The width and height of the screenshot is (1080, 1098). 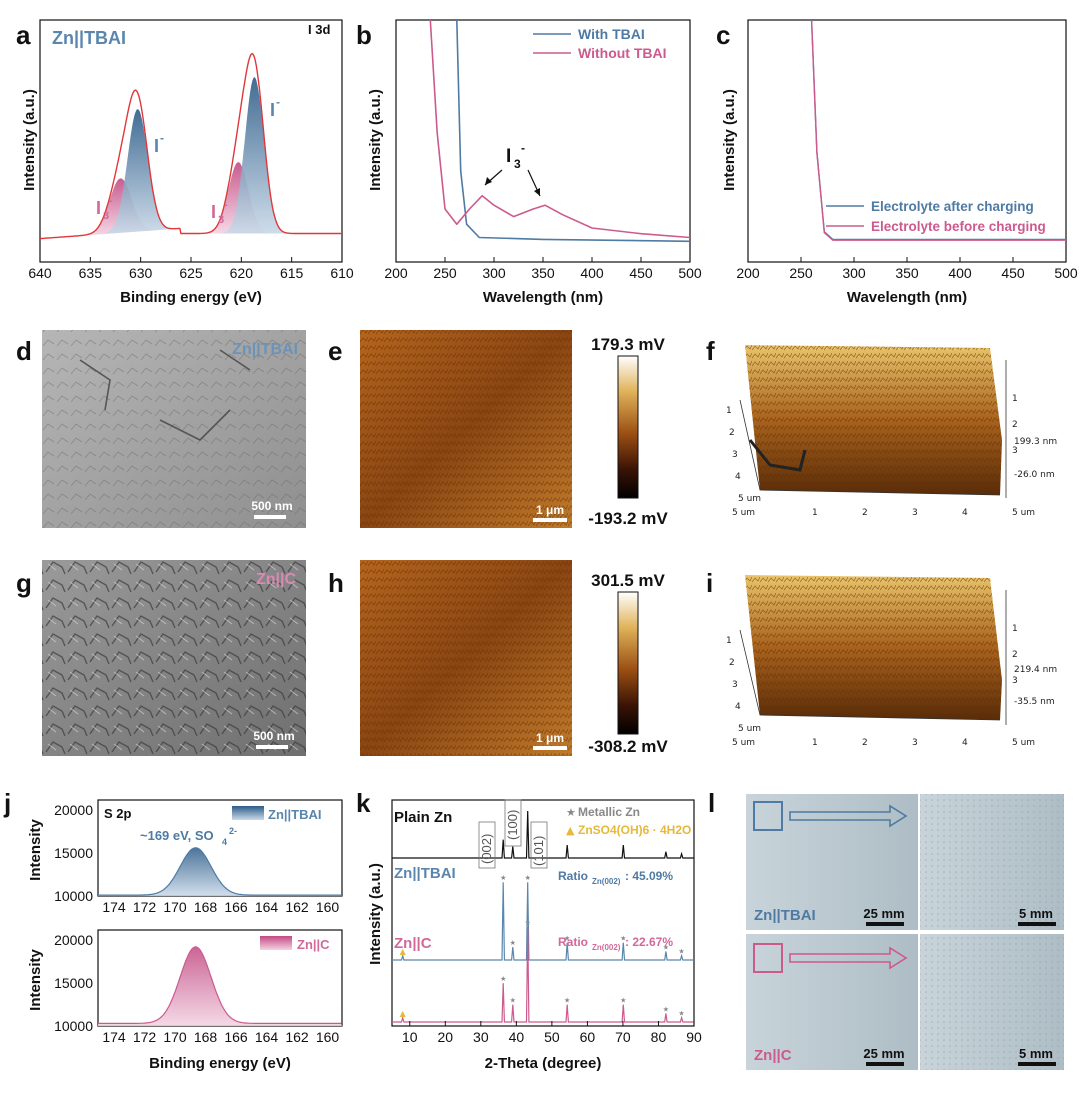 I want to click on x-tick-label: 30, so click(x=481, y=1037).